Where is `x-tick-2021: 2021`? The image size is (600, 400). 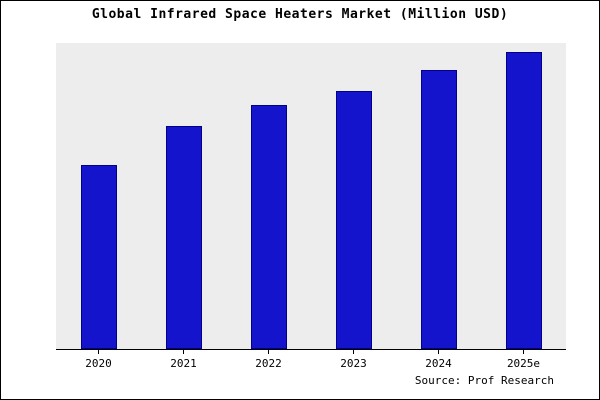
x-tick-2021: 2021 is located at coordinates (184, 360).